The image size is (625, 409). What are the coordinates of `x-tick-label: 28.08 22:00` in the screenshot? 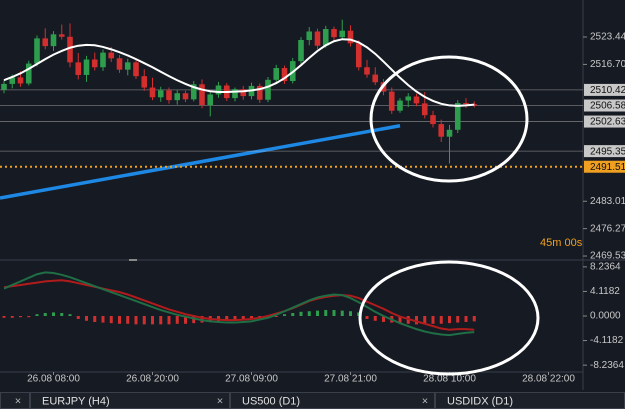 It's located at (548, 379).